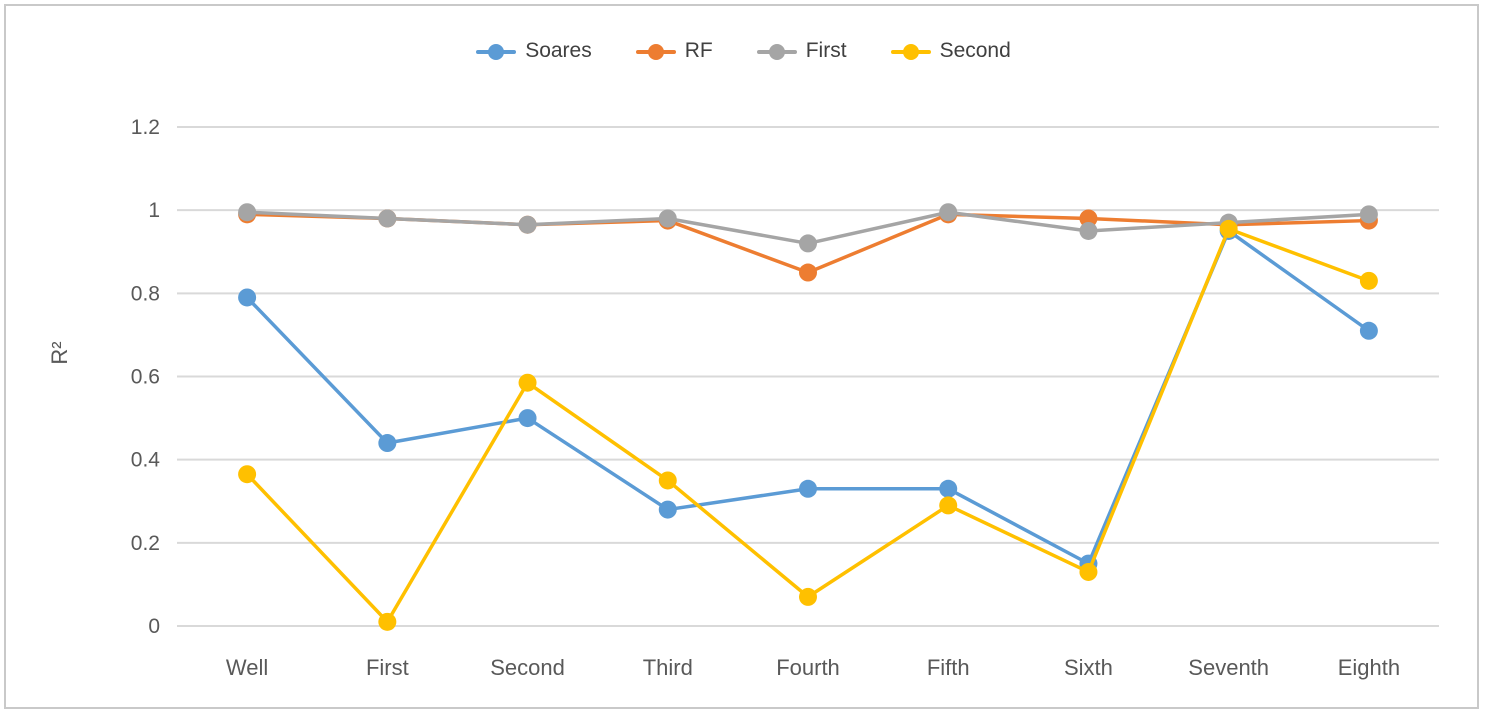 The width and height of the screenshot is (1487, 717). I want to click on data-point-soares-second, so click(527, 418).